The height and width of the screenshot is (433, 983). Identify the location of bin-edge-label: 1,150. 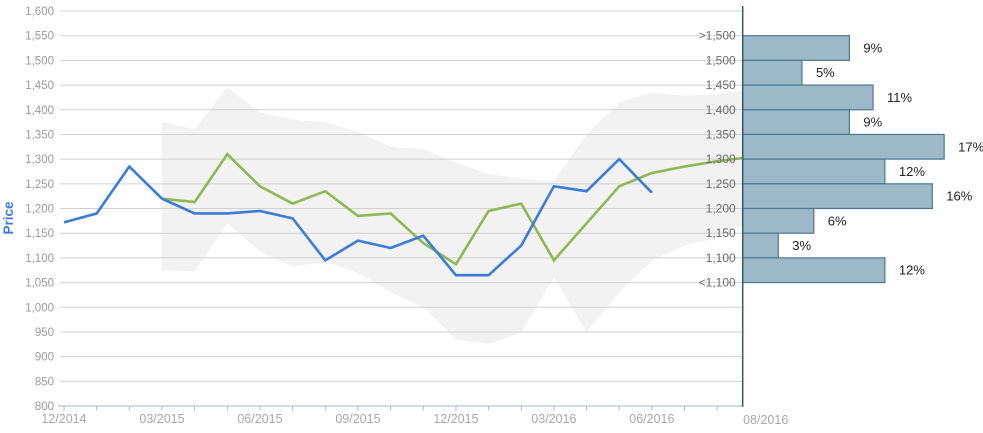
(721, 233).